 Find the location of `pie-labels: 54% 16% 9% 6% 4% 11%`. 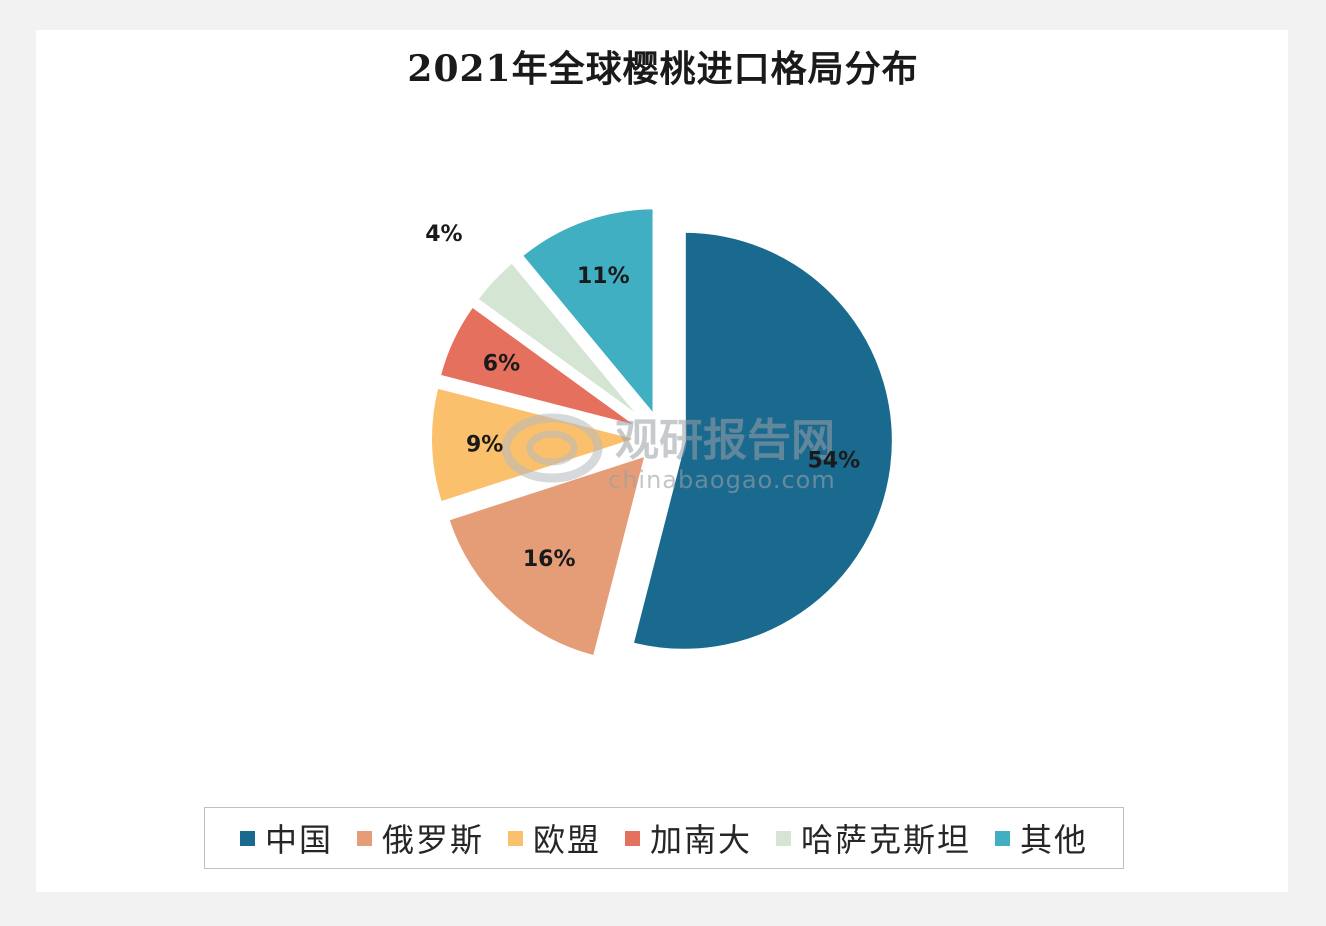

pie-labels: 54% 16% 9% 6% 4% 11% is located at coordinates (642, 397).